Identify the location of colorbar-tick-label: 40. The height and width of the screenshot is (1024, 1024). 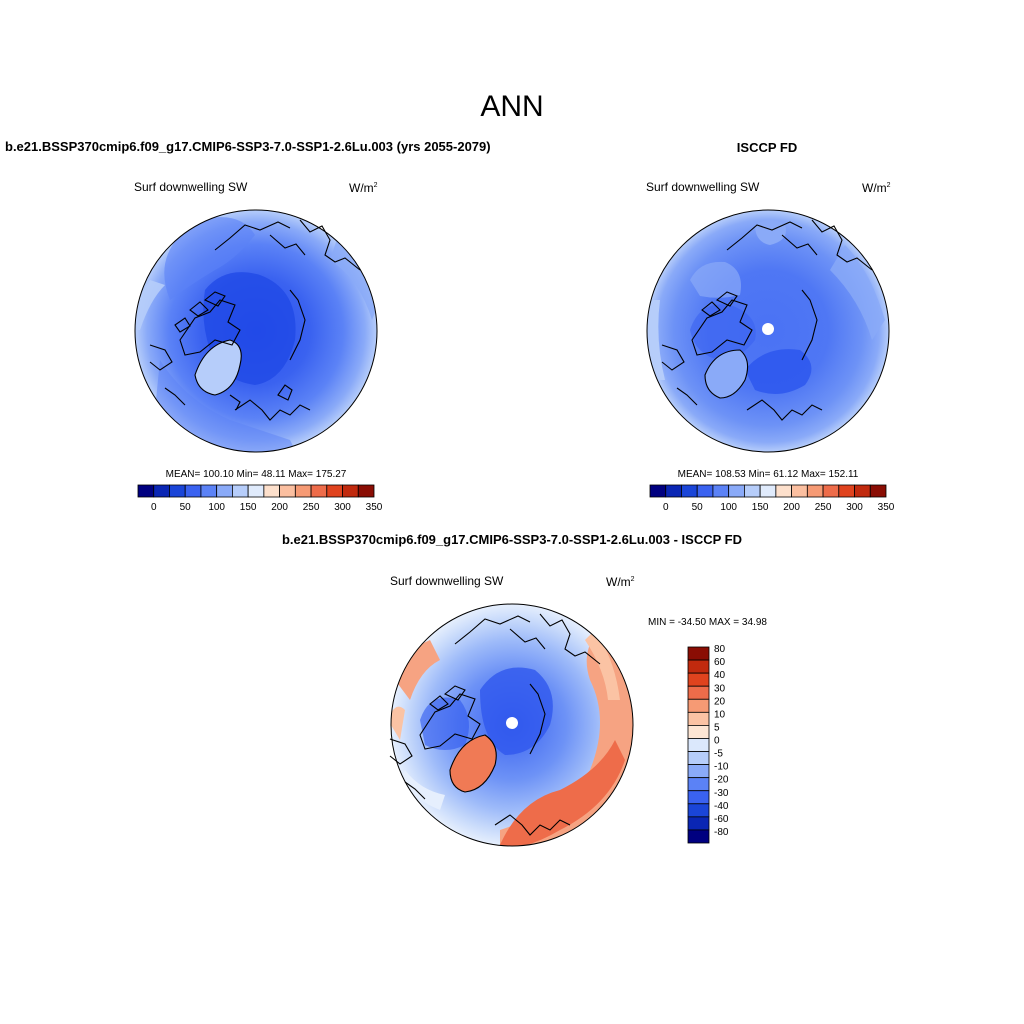
(720, 675).